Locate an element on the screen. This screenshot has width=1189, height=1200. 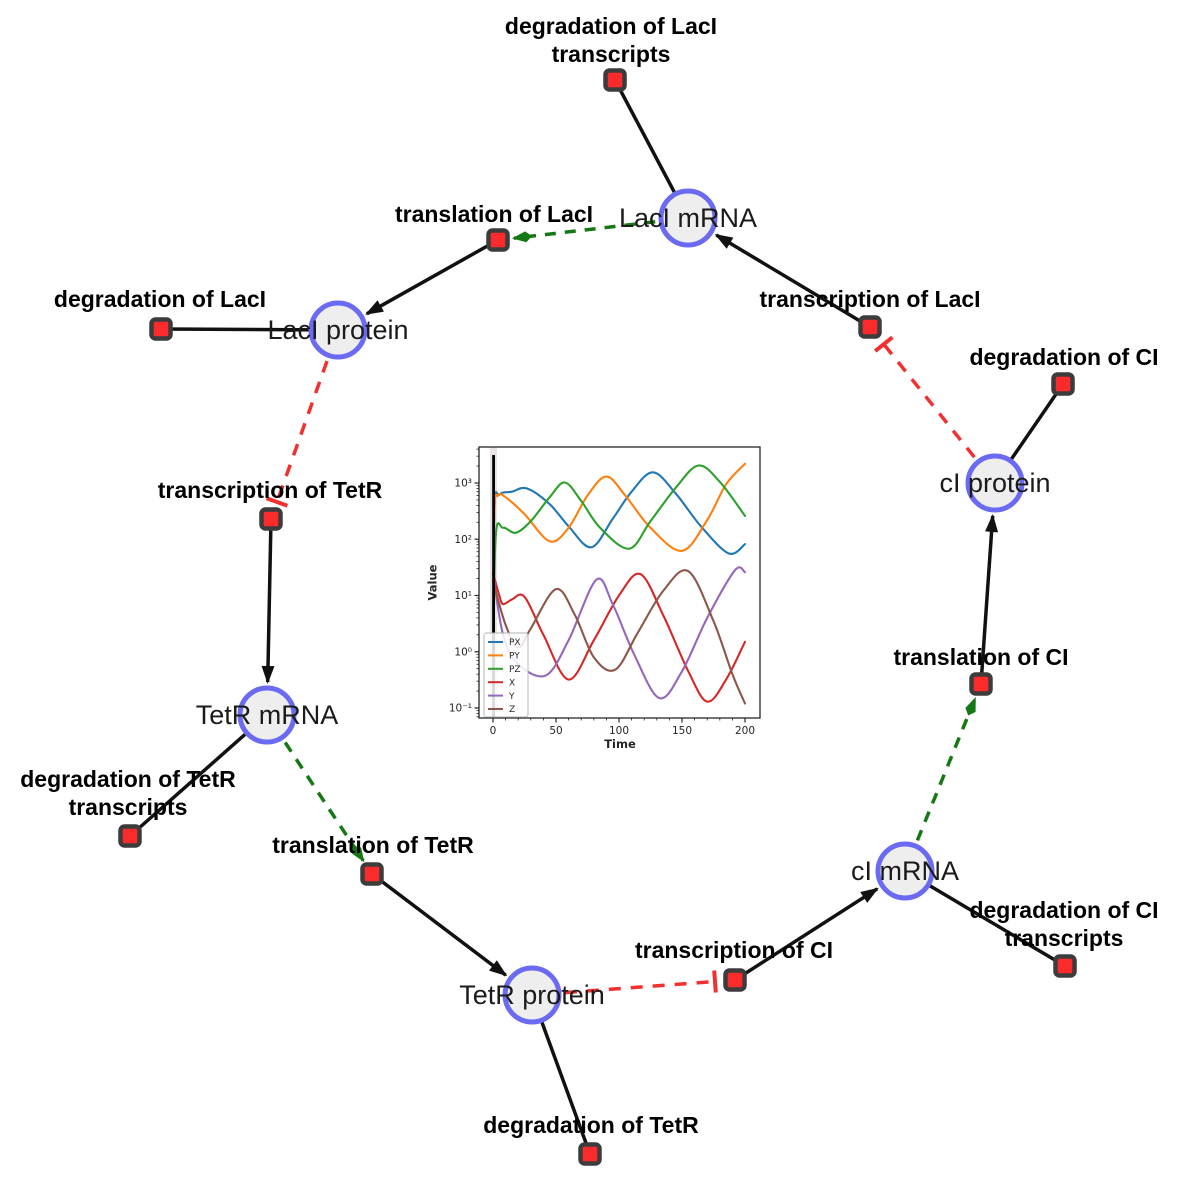
species-label-laci-protein: LacI protein is located at coordinates (337, 330).